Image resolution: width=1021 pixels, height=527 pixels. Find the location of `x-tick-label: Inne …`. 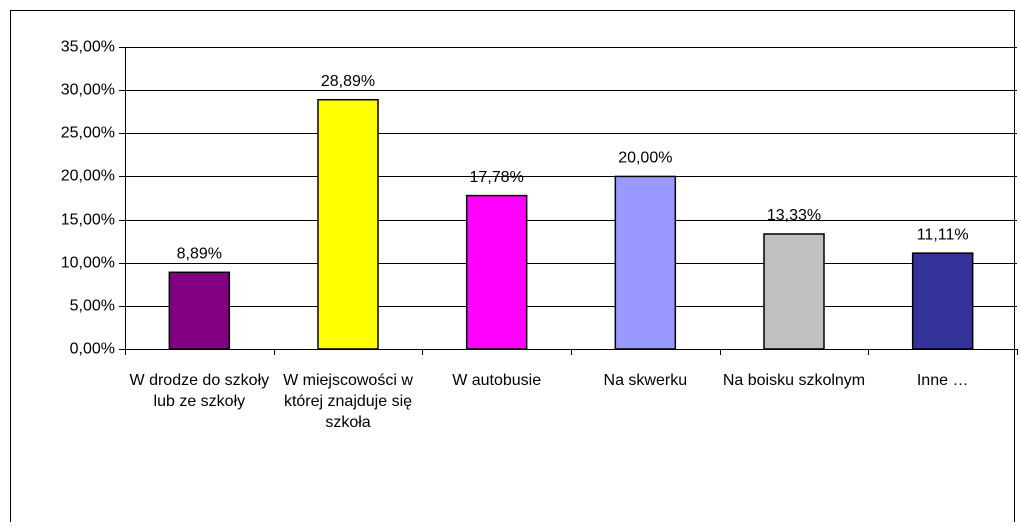

x-tick-label: Inne … is located at coordinates (942, 380).